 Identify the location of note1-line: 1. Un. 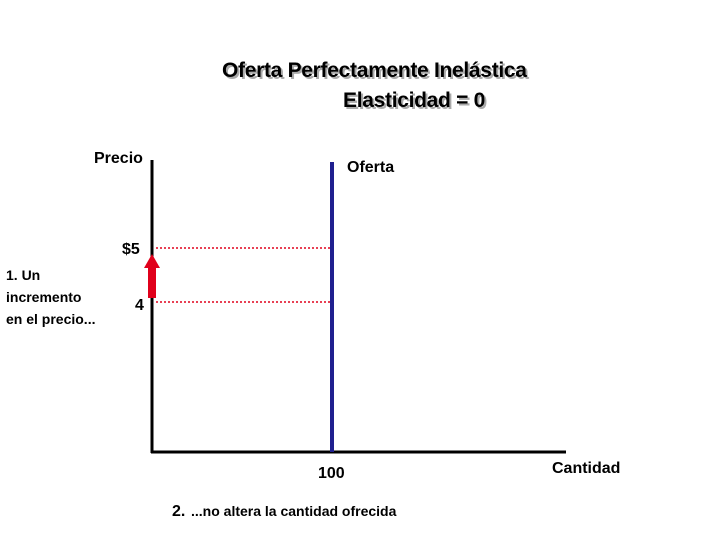
(23, 275).